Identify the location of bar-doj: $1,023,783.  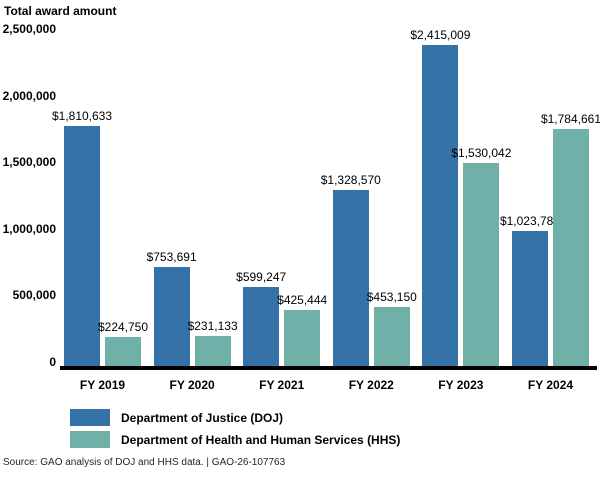
(530, 290).